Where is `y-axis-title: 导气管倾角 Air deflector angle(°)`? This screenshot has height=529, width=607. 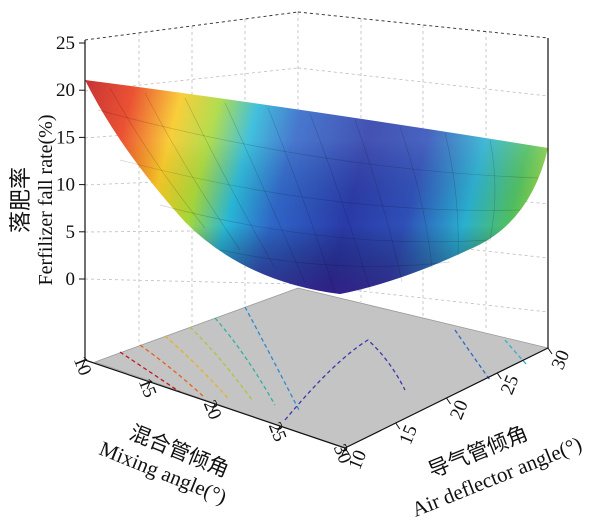
y-axis-title: 导气管倾角 Air deflector angle(°) is located at coordinates (496, 471).